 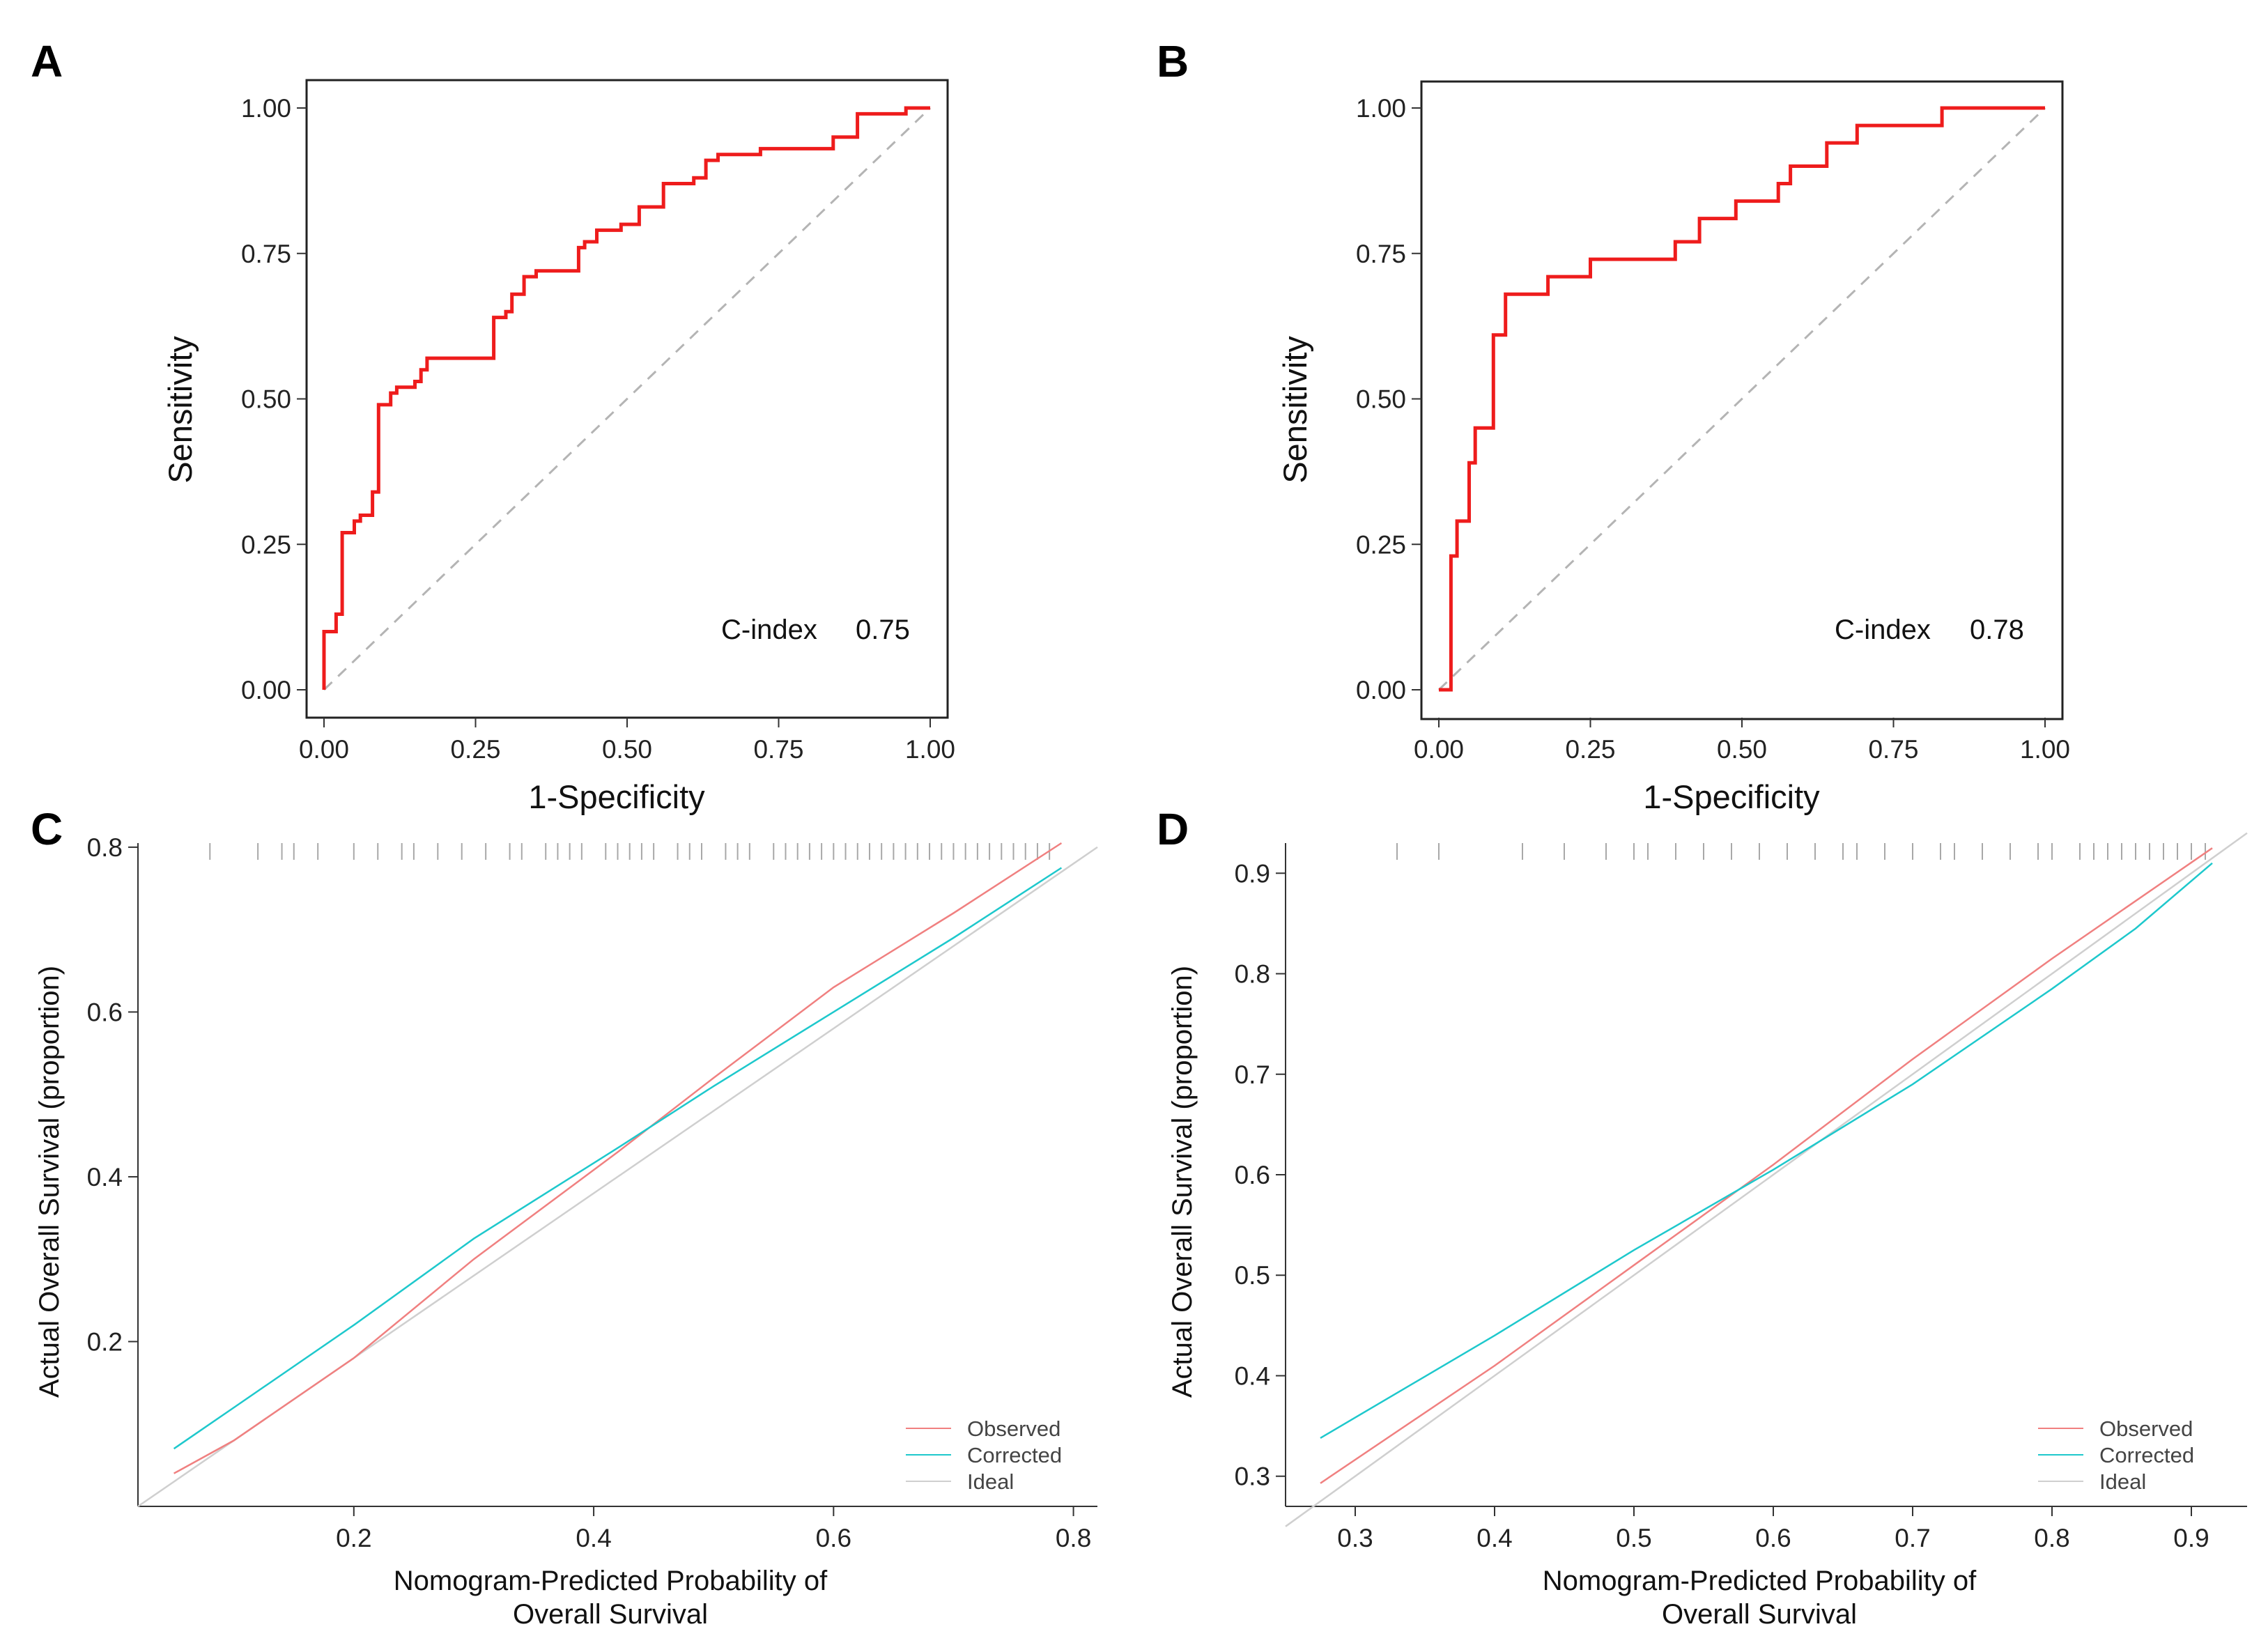 I want to click on y-tick-label: 0.9, so click(x=1252, y=873).